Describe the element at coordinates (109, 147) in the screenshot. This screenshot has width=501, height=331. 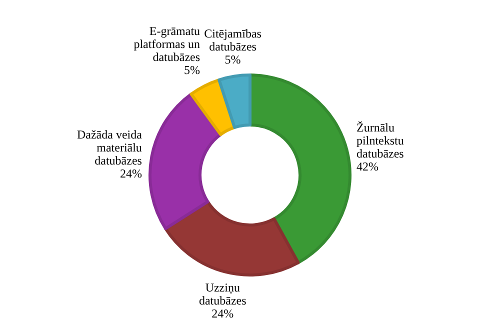
I see `slice-label: Dažāda veida materiālu datubāzes` at that location.